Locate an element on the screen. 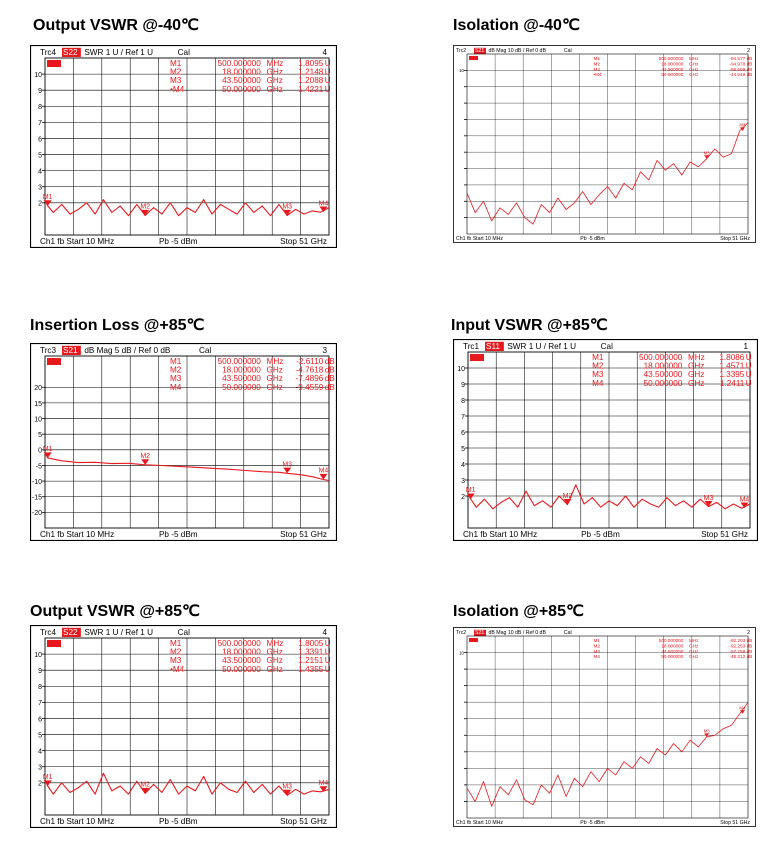  marker-table-value: 1.4571 is located at coordinates (731, 366).